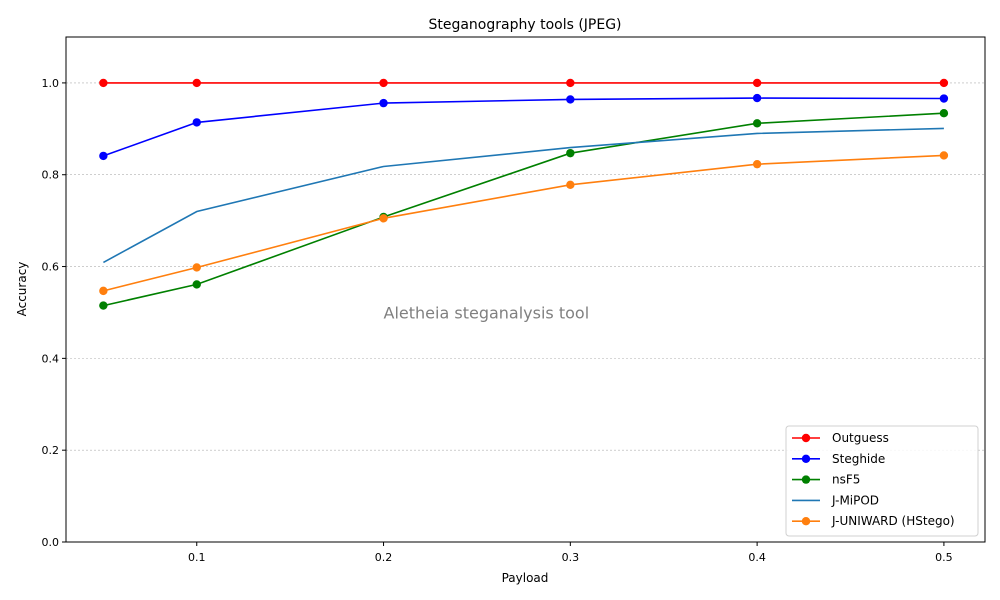 The width and height of the screenshot is (1000, 600). I want to click on x-tick-label: 0.3, so click(571, 557).